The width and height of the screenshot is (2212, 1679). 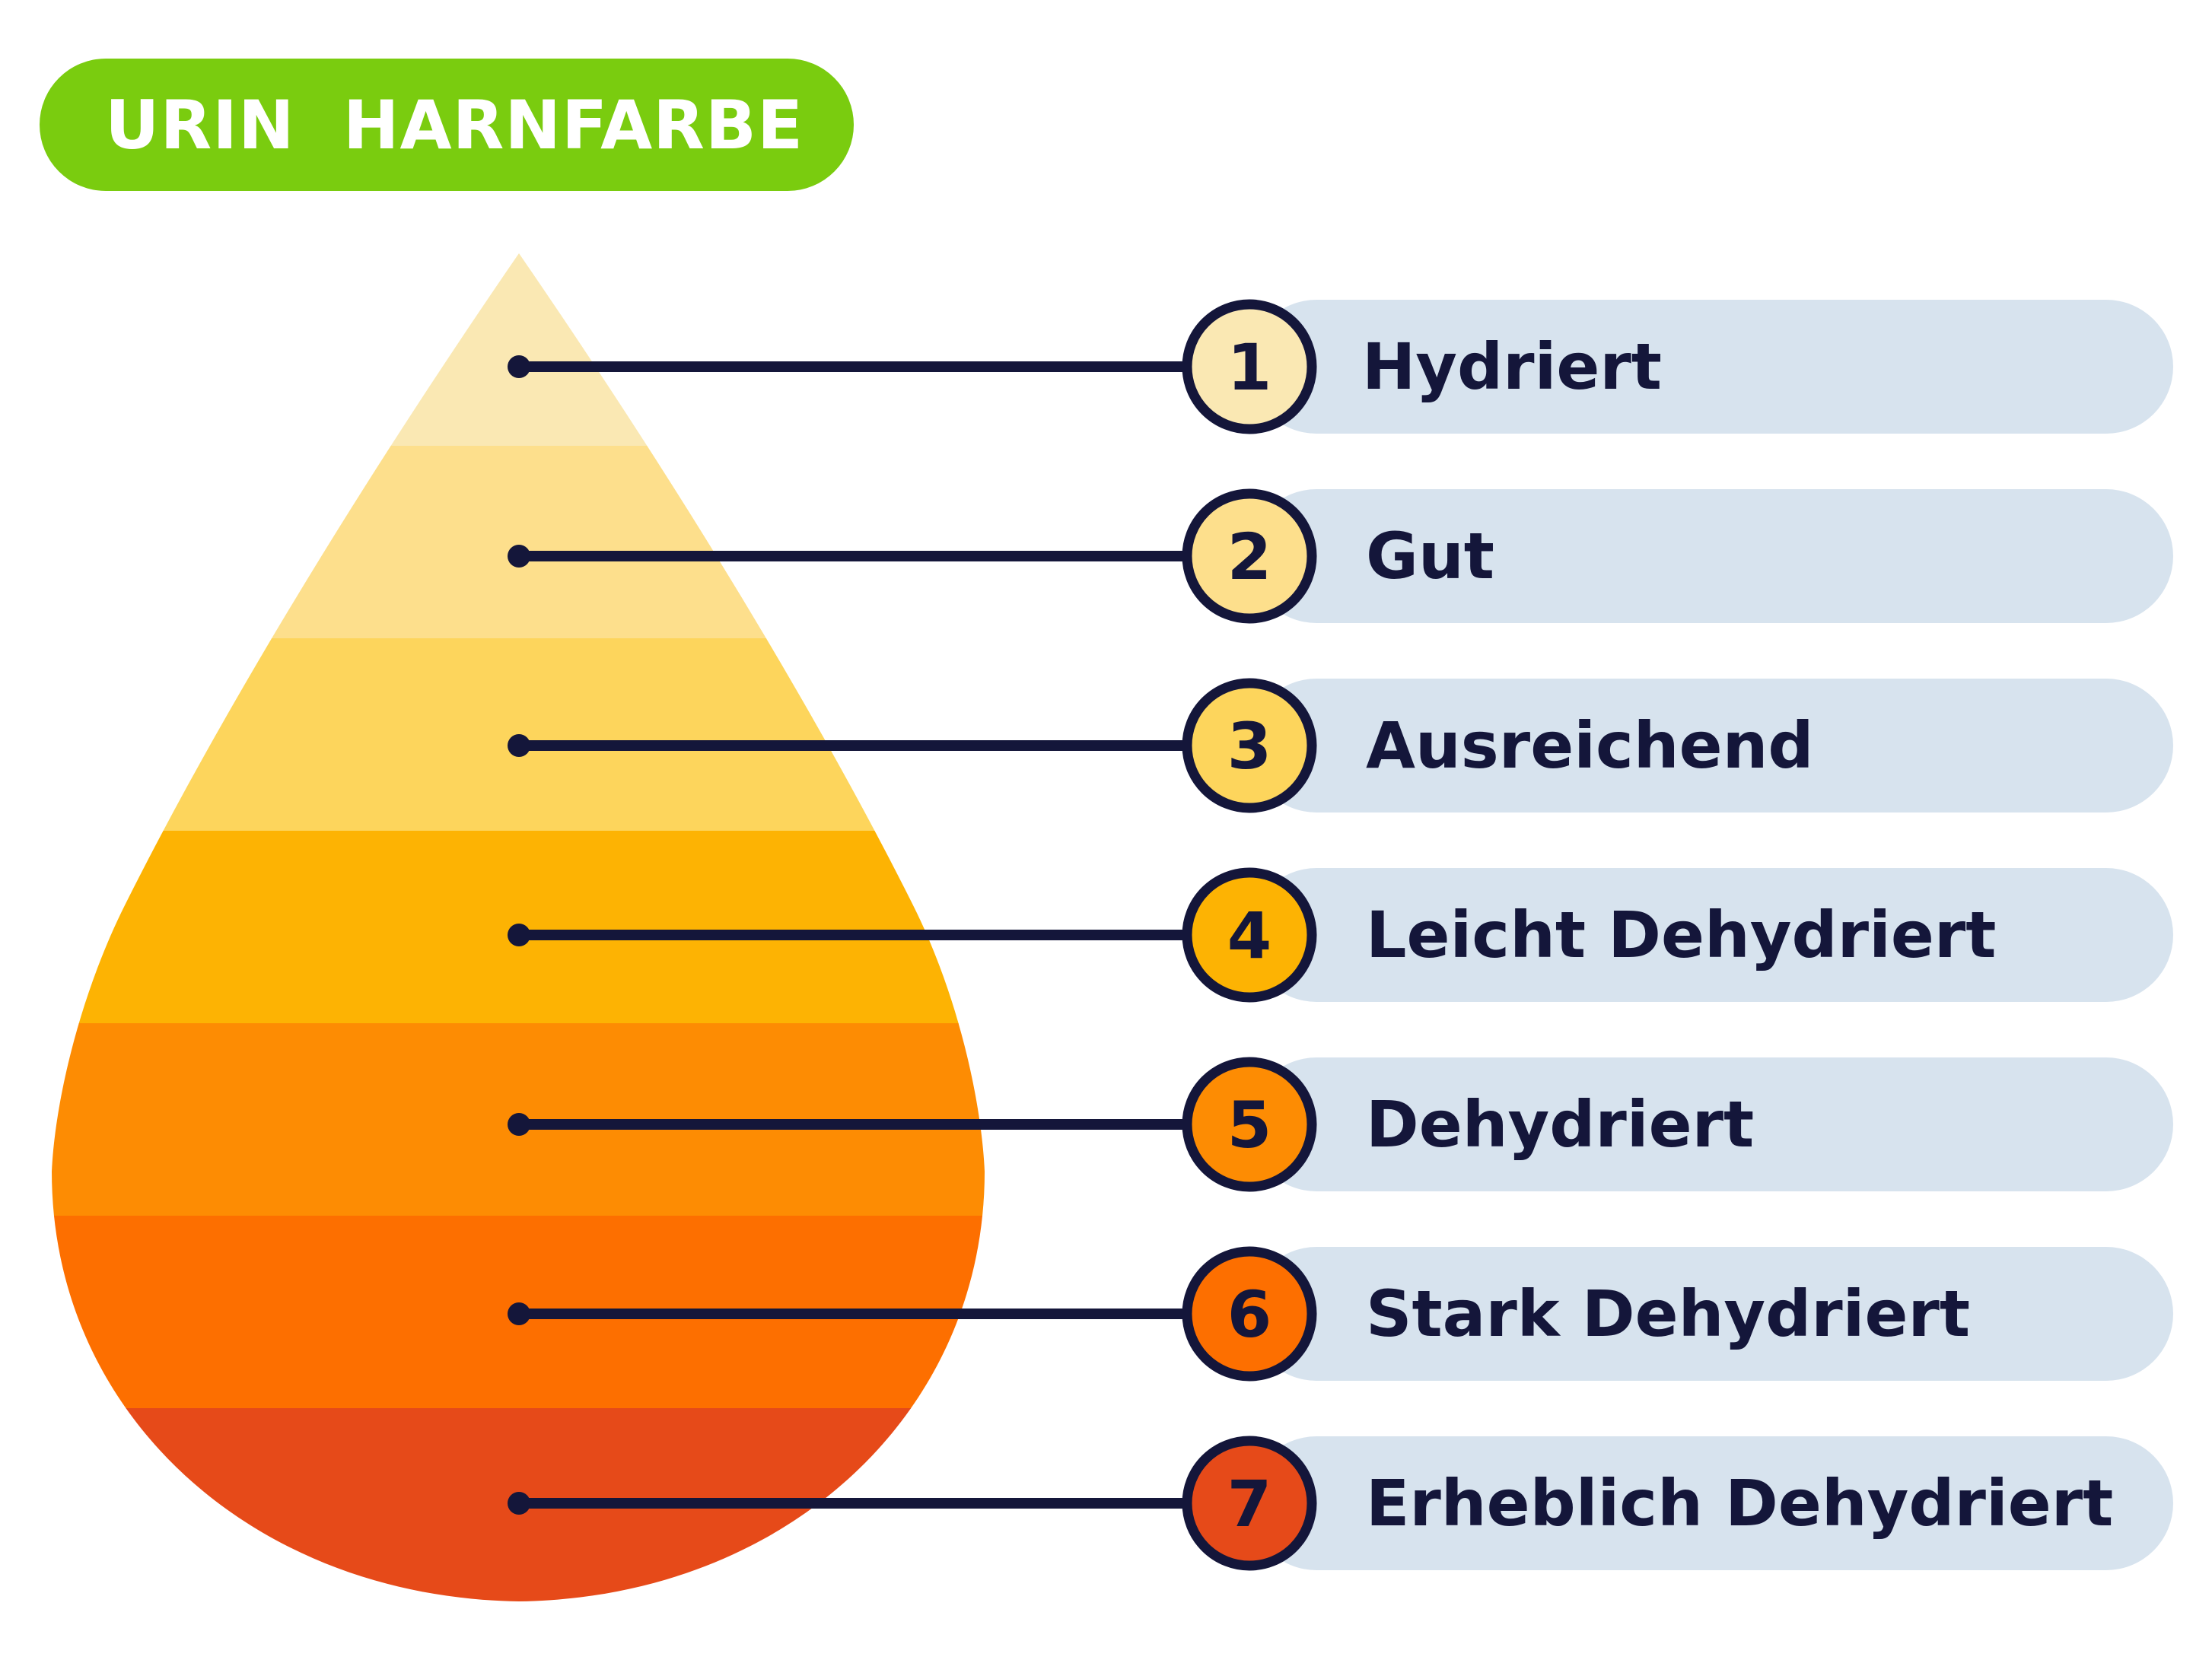 What do you see at coordinates (1681, 935) in the screenshot?
I see `level-label-4: Leicht Dehydriert` at bounding box center [1681, 935].